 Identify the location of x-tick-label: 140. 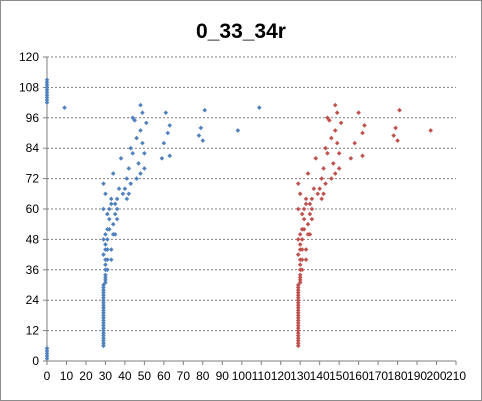
(320, 376).